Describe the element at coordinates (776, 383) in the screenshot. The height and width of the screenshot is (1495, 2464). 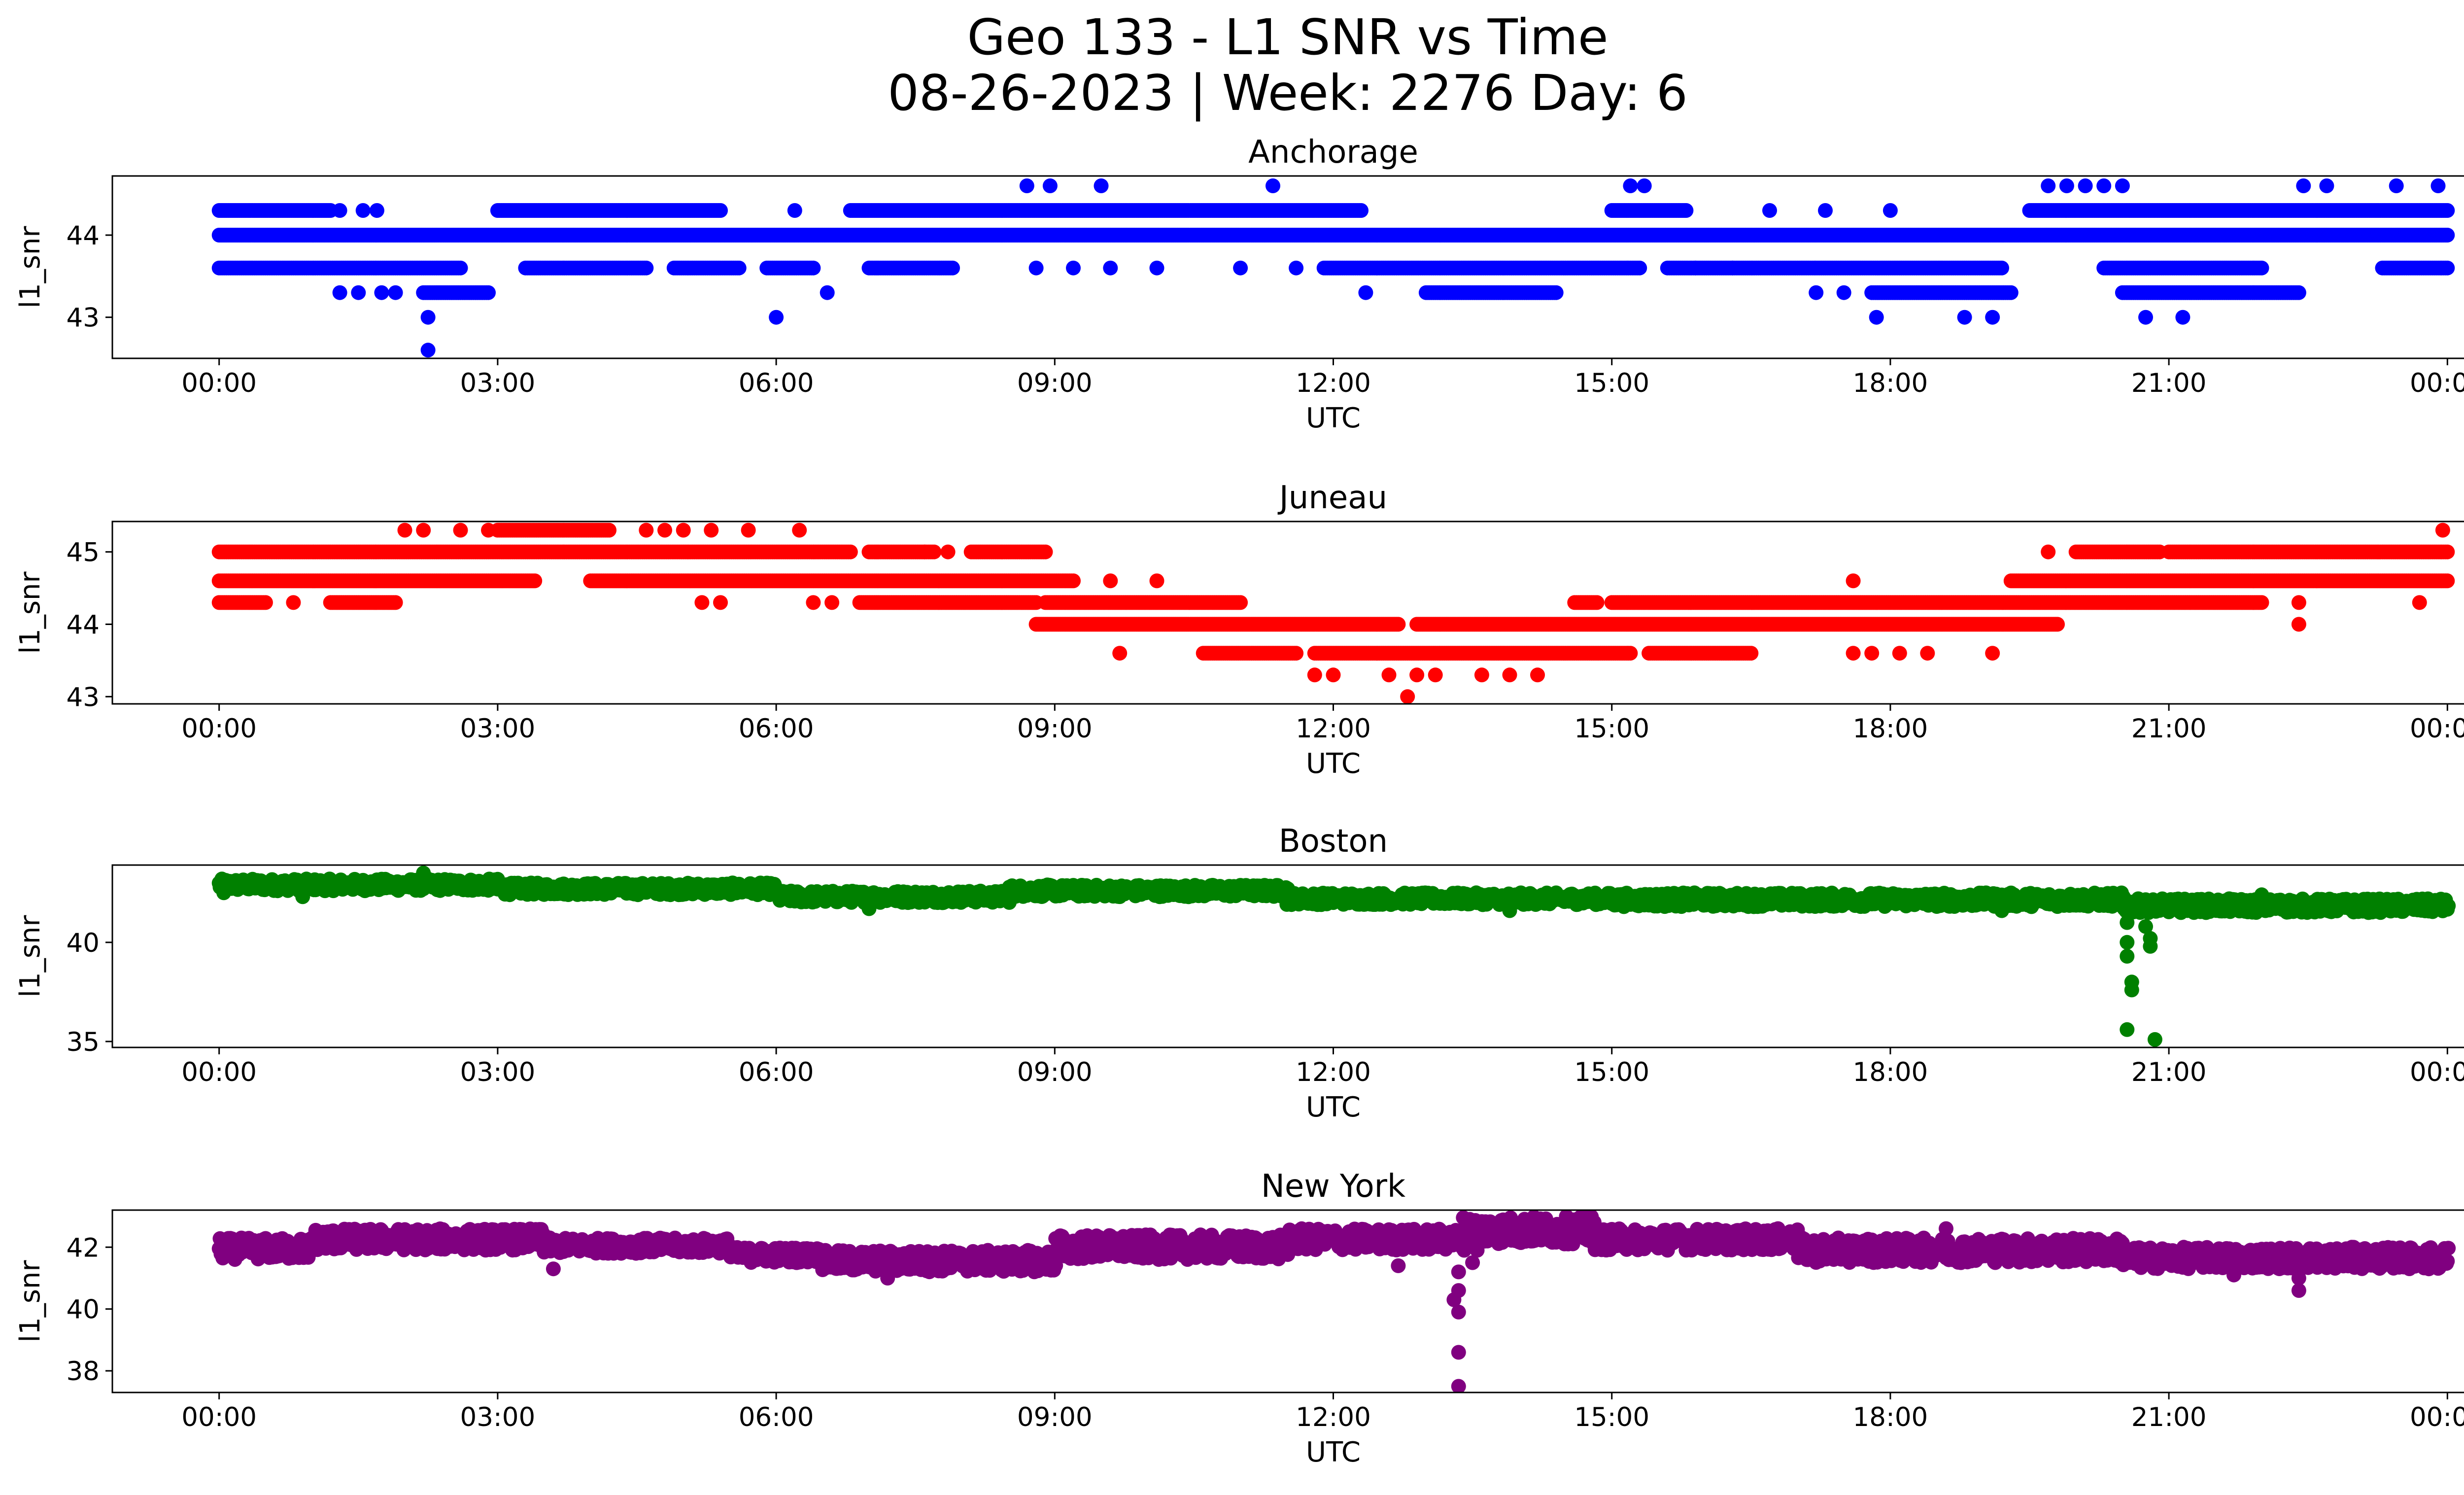
I see `x-tick-label: 06:00` at that location.